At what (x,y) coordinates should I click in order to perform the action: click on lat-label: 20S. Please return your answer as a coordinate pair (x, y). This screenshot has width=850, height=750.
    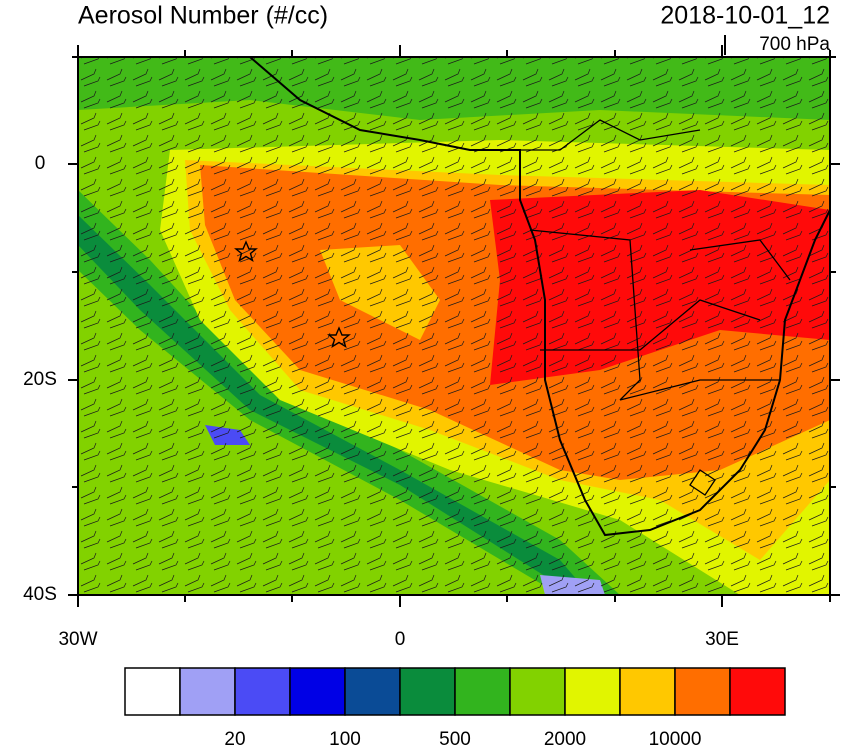
    Looking at the image, I should click on (40, 379).